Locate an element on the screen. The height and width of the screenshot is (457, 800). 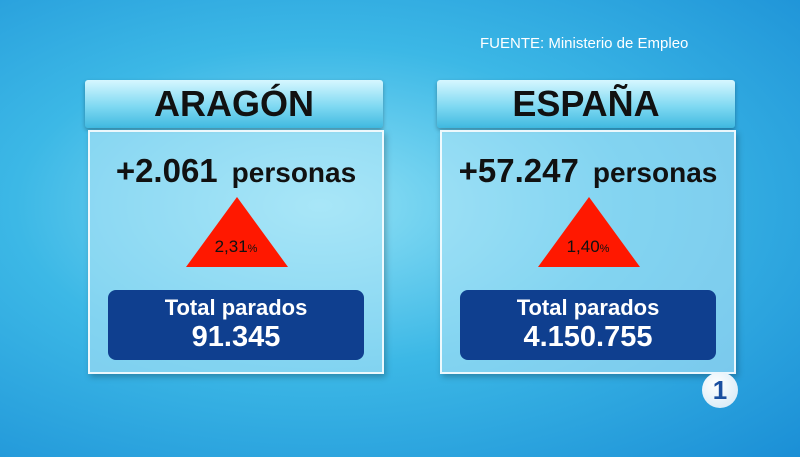
total-box: Total parados 91.345 is located at coordinates (236, 325).